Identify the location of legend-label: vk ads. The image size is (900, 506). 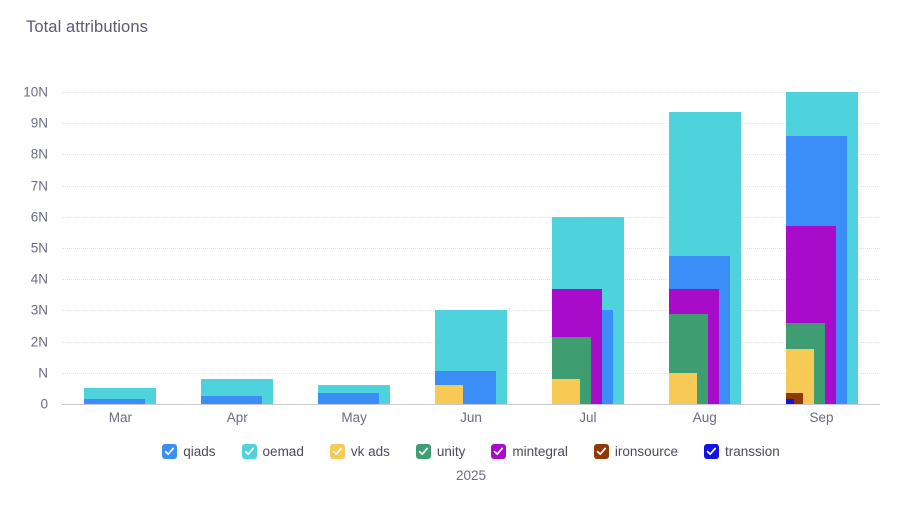
(370, 451).